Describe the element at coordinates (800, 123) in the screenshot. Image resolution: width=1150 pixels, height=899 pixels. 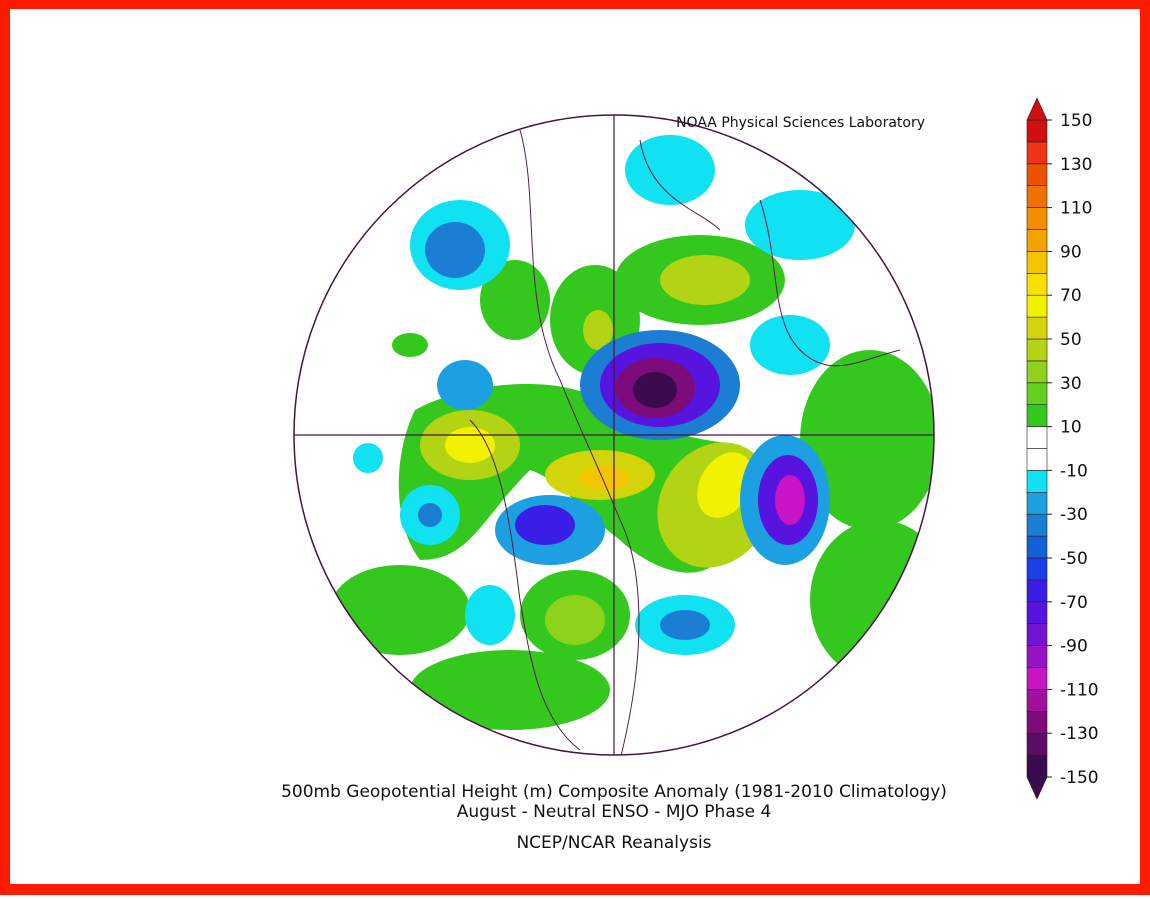
I see `credit: NOAA Physical Sciences Laboratory` at that location.